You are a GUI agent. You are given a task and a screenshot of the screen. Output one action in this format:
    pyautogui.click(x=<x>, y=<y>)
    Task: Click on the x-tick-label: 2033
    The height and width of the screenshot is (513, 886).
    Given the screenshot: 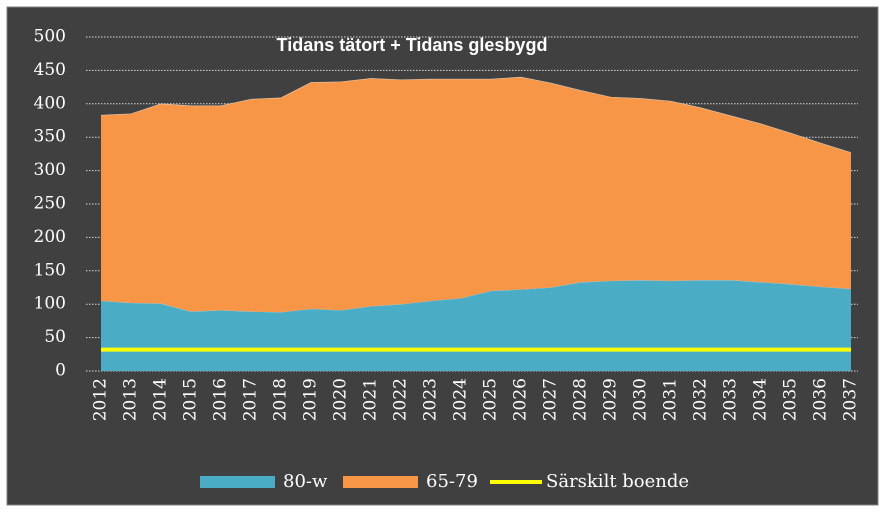 What is the action you would take?
    pyautogui.click(x=731, y=399)
    